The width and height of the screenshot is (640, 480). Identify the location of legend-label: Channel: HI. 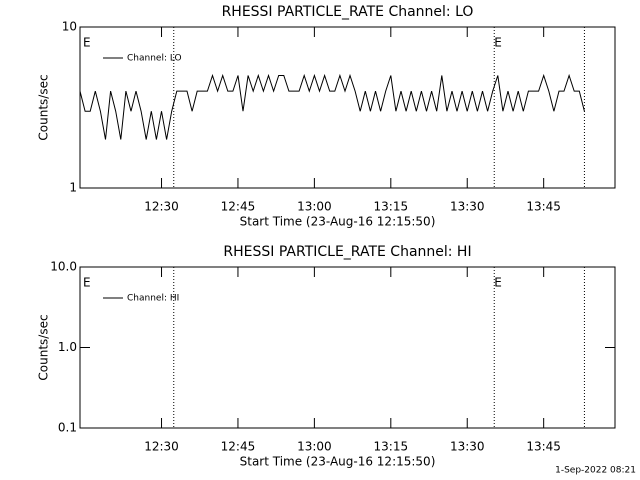
(153, 299).